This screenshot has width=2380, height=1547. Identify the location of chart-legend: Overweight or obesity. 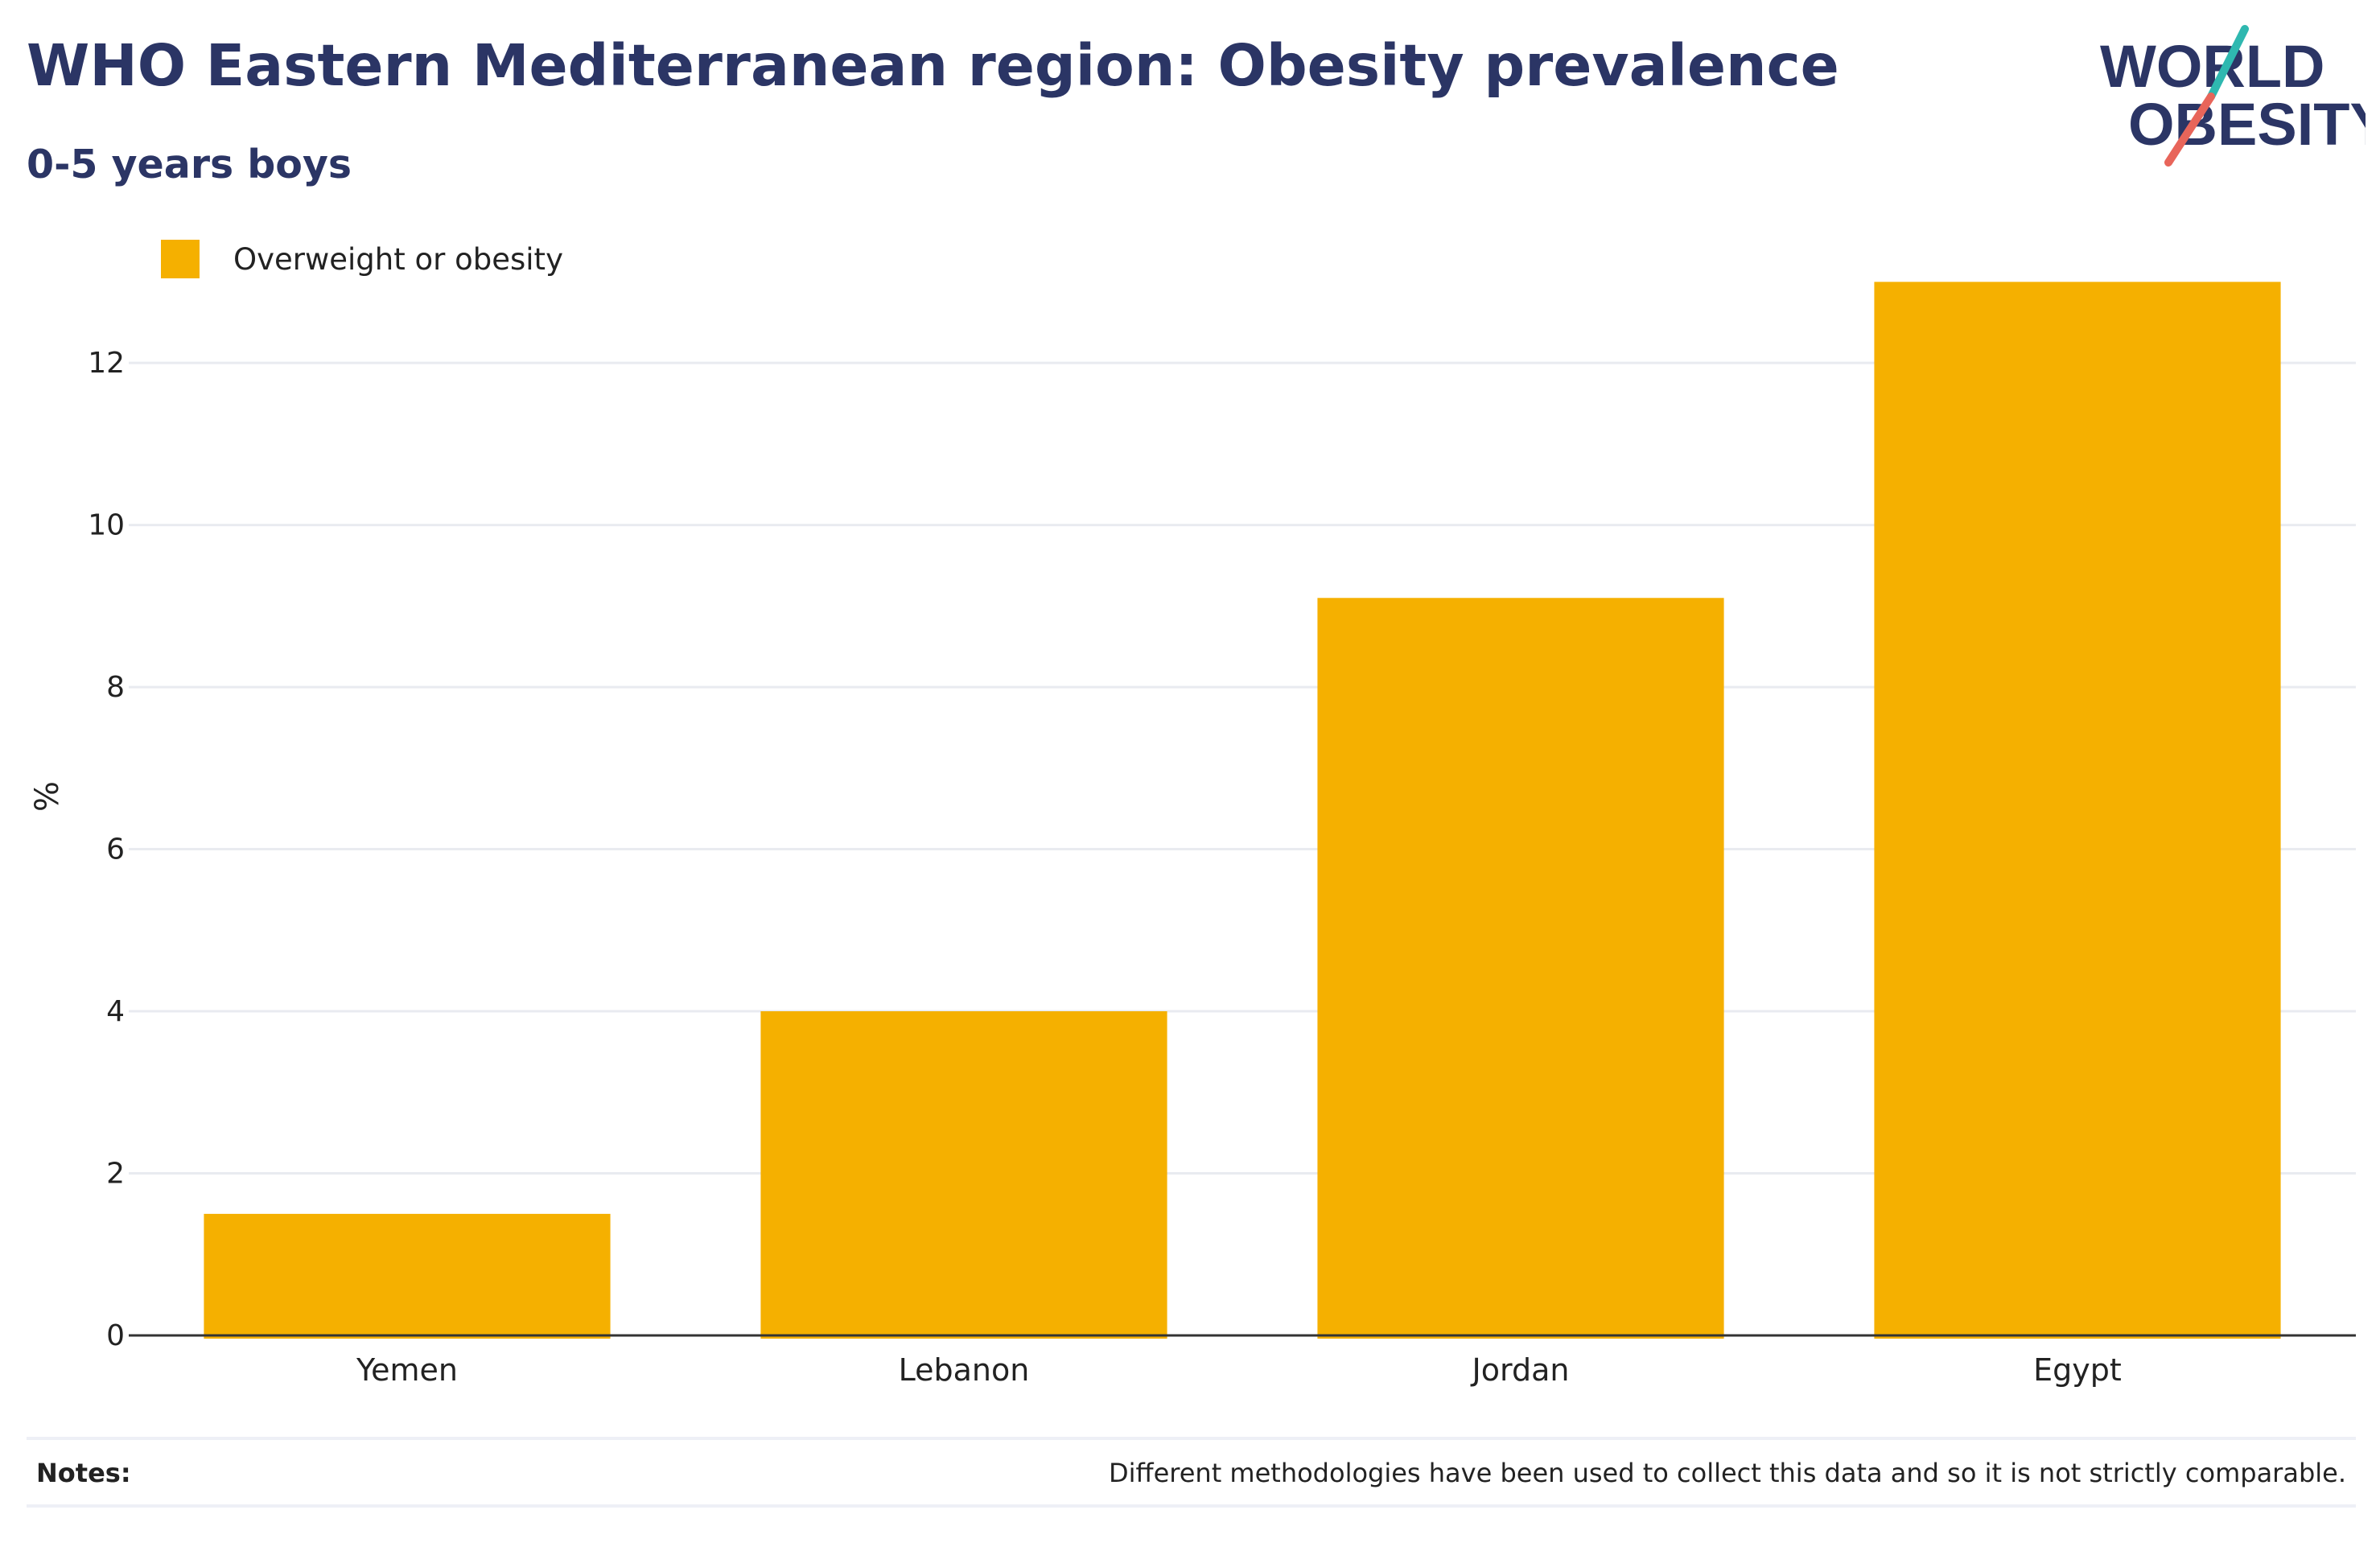
(362, 259).